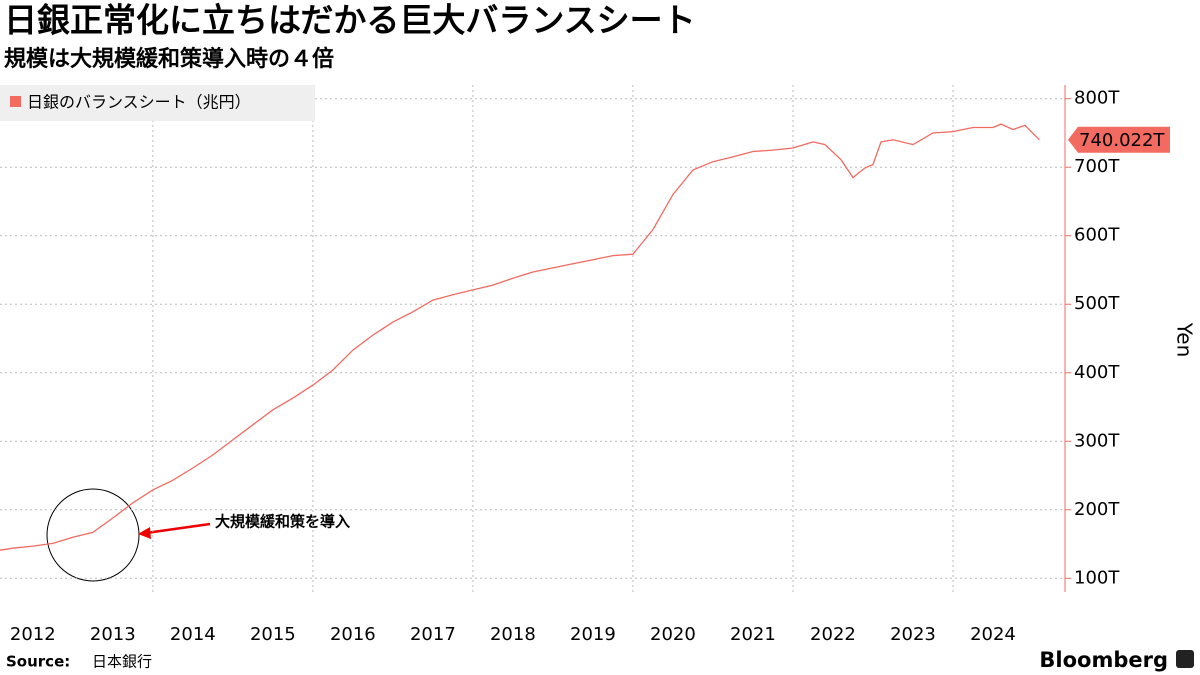  Describe the element at coordinates (1097, 509) in the screenshot. I see `y-tick-label: 200T` at that location.